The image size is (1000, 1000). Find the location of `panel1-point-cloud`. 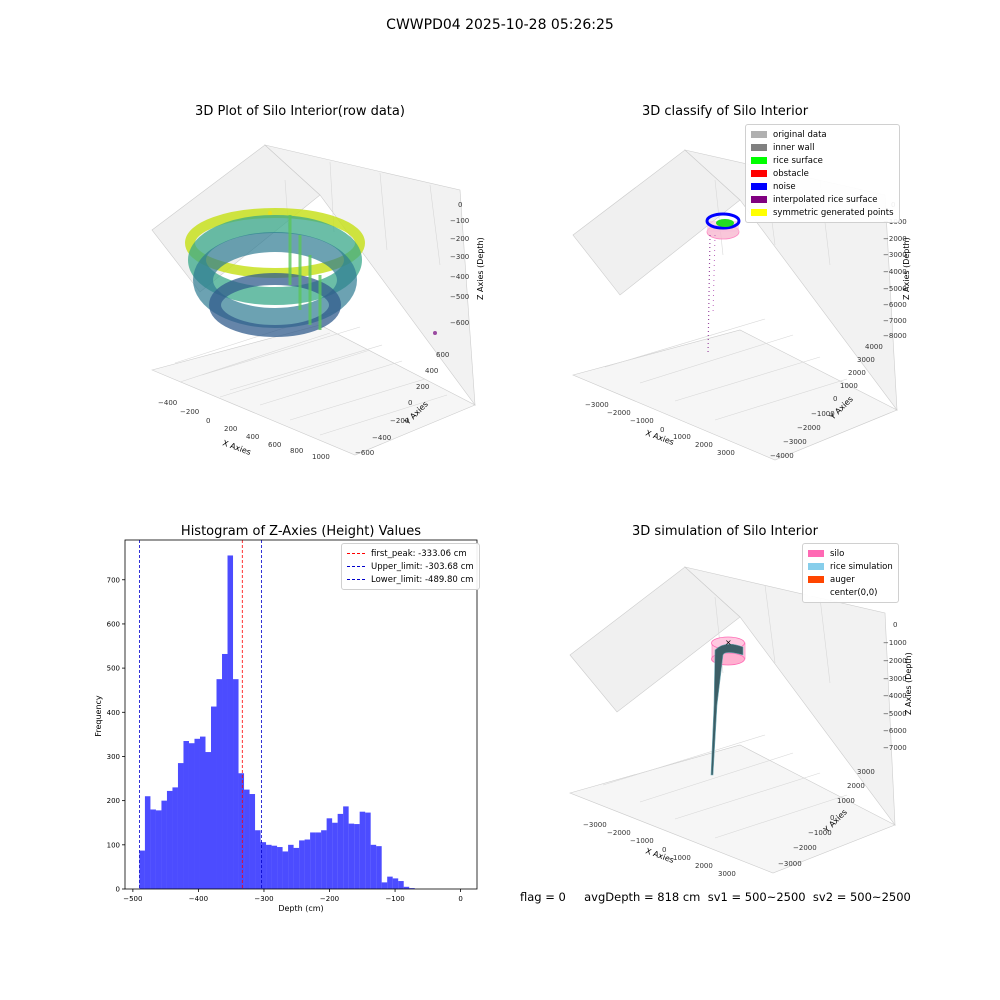

panel1-point-cloud is located at coordinates (311, 272).